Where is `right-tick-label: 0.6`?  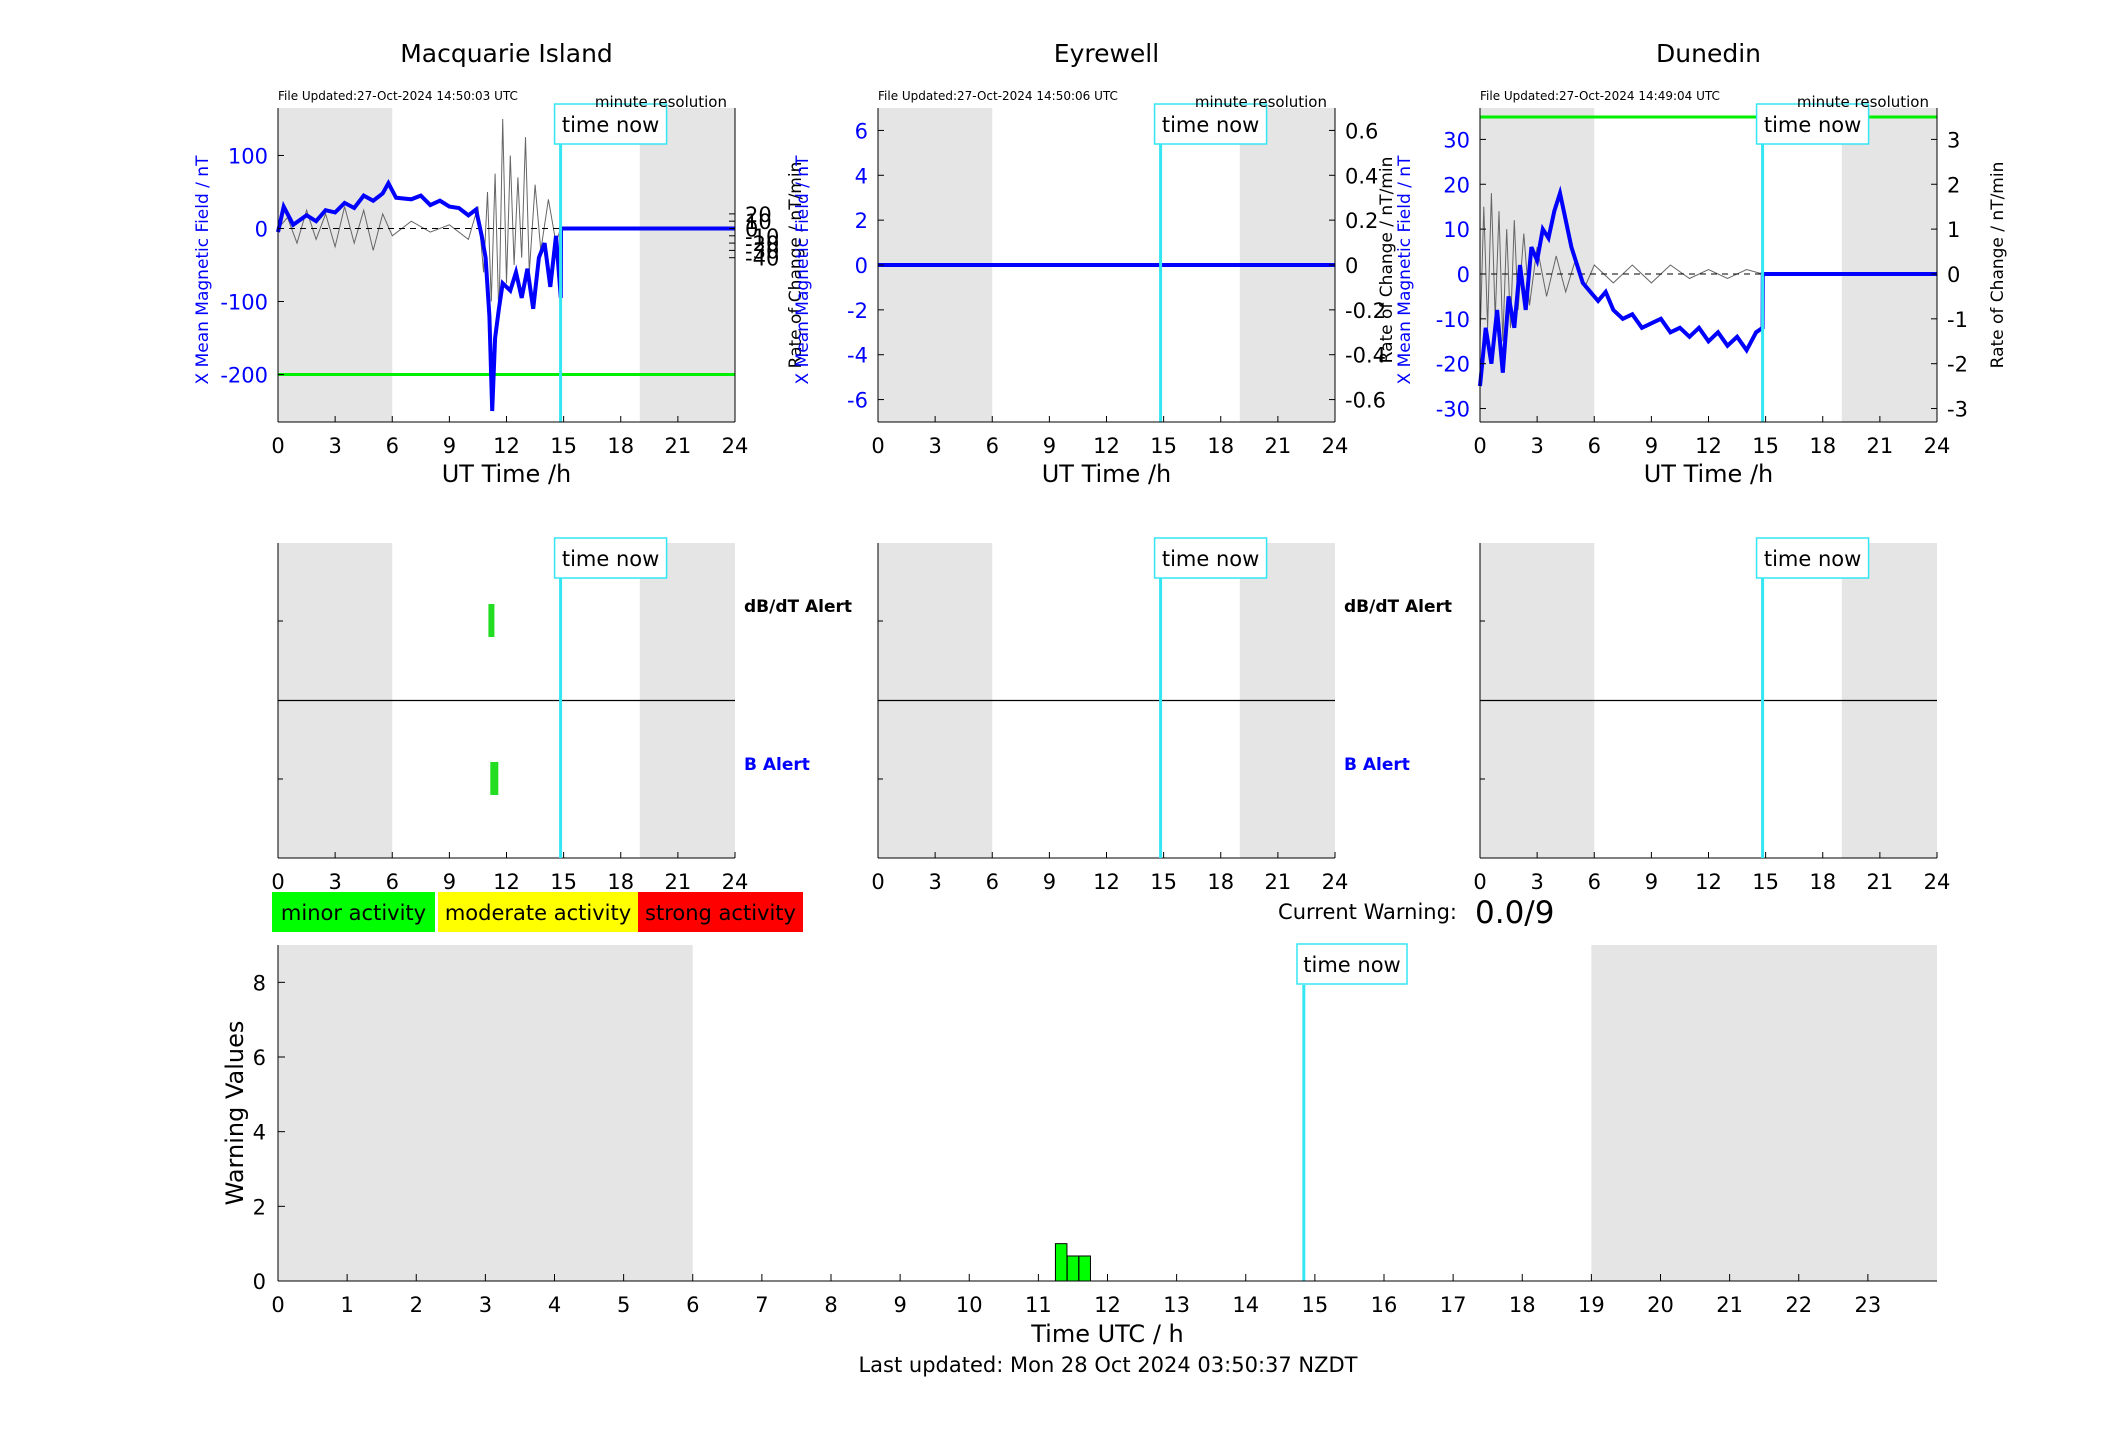
right-tick-label: 0.6 is located at coordinates (1361, 131).